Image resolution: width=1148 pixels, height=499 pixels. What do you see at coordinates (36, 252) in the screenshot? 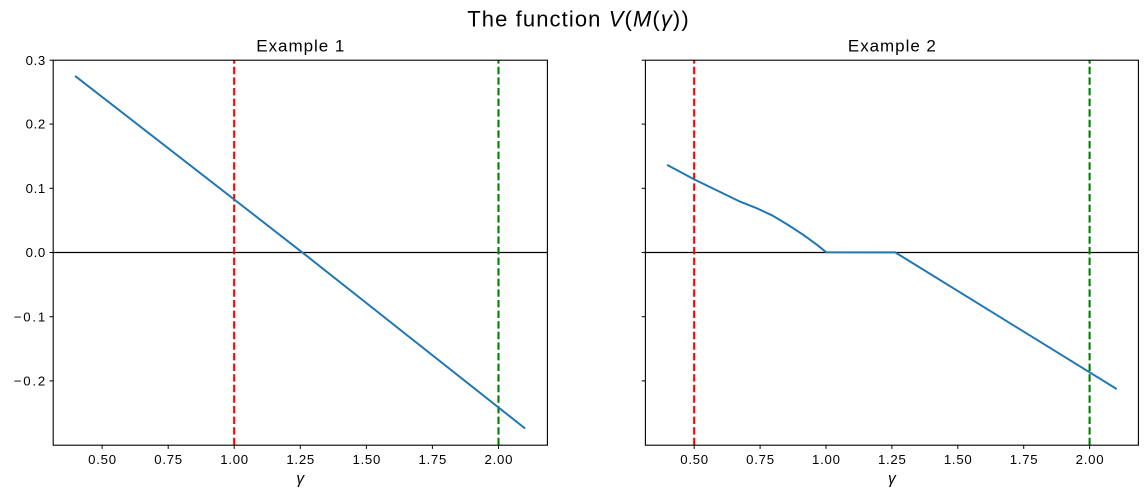
I see `svg-text: 0.0` at bounding box center [36, 252].